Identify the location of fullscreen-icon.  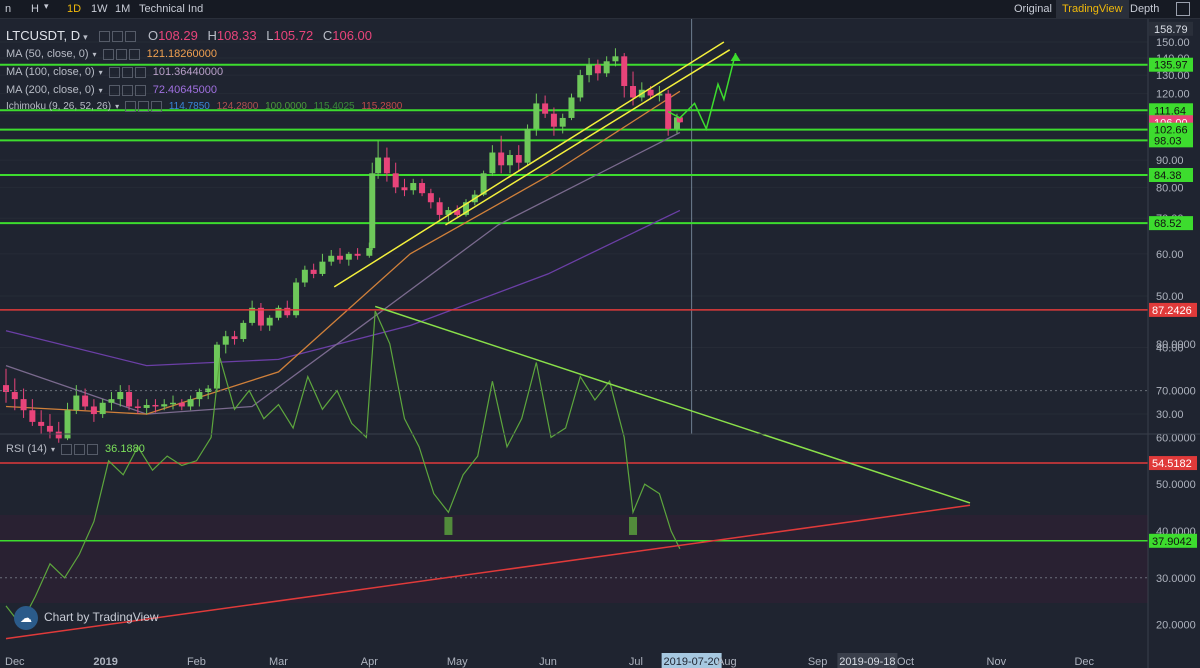
(1183, 9).